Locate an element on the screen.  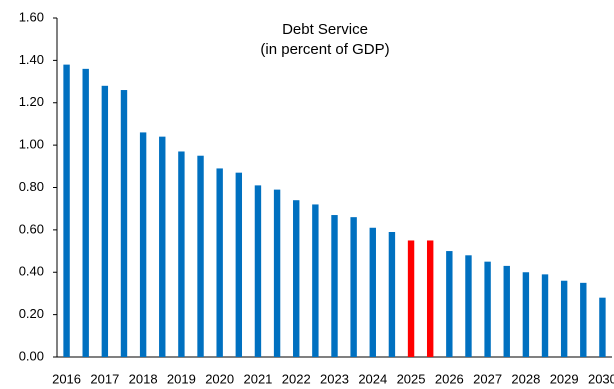
y-tick-label: 1.00 is located at coordinates (31, 144).